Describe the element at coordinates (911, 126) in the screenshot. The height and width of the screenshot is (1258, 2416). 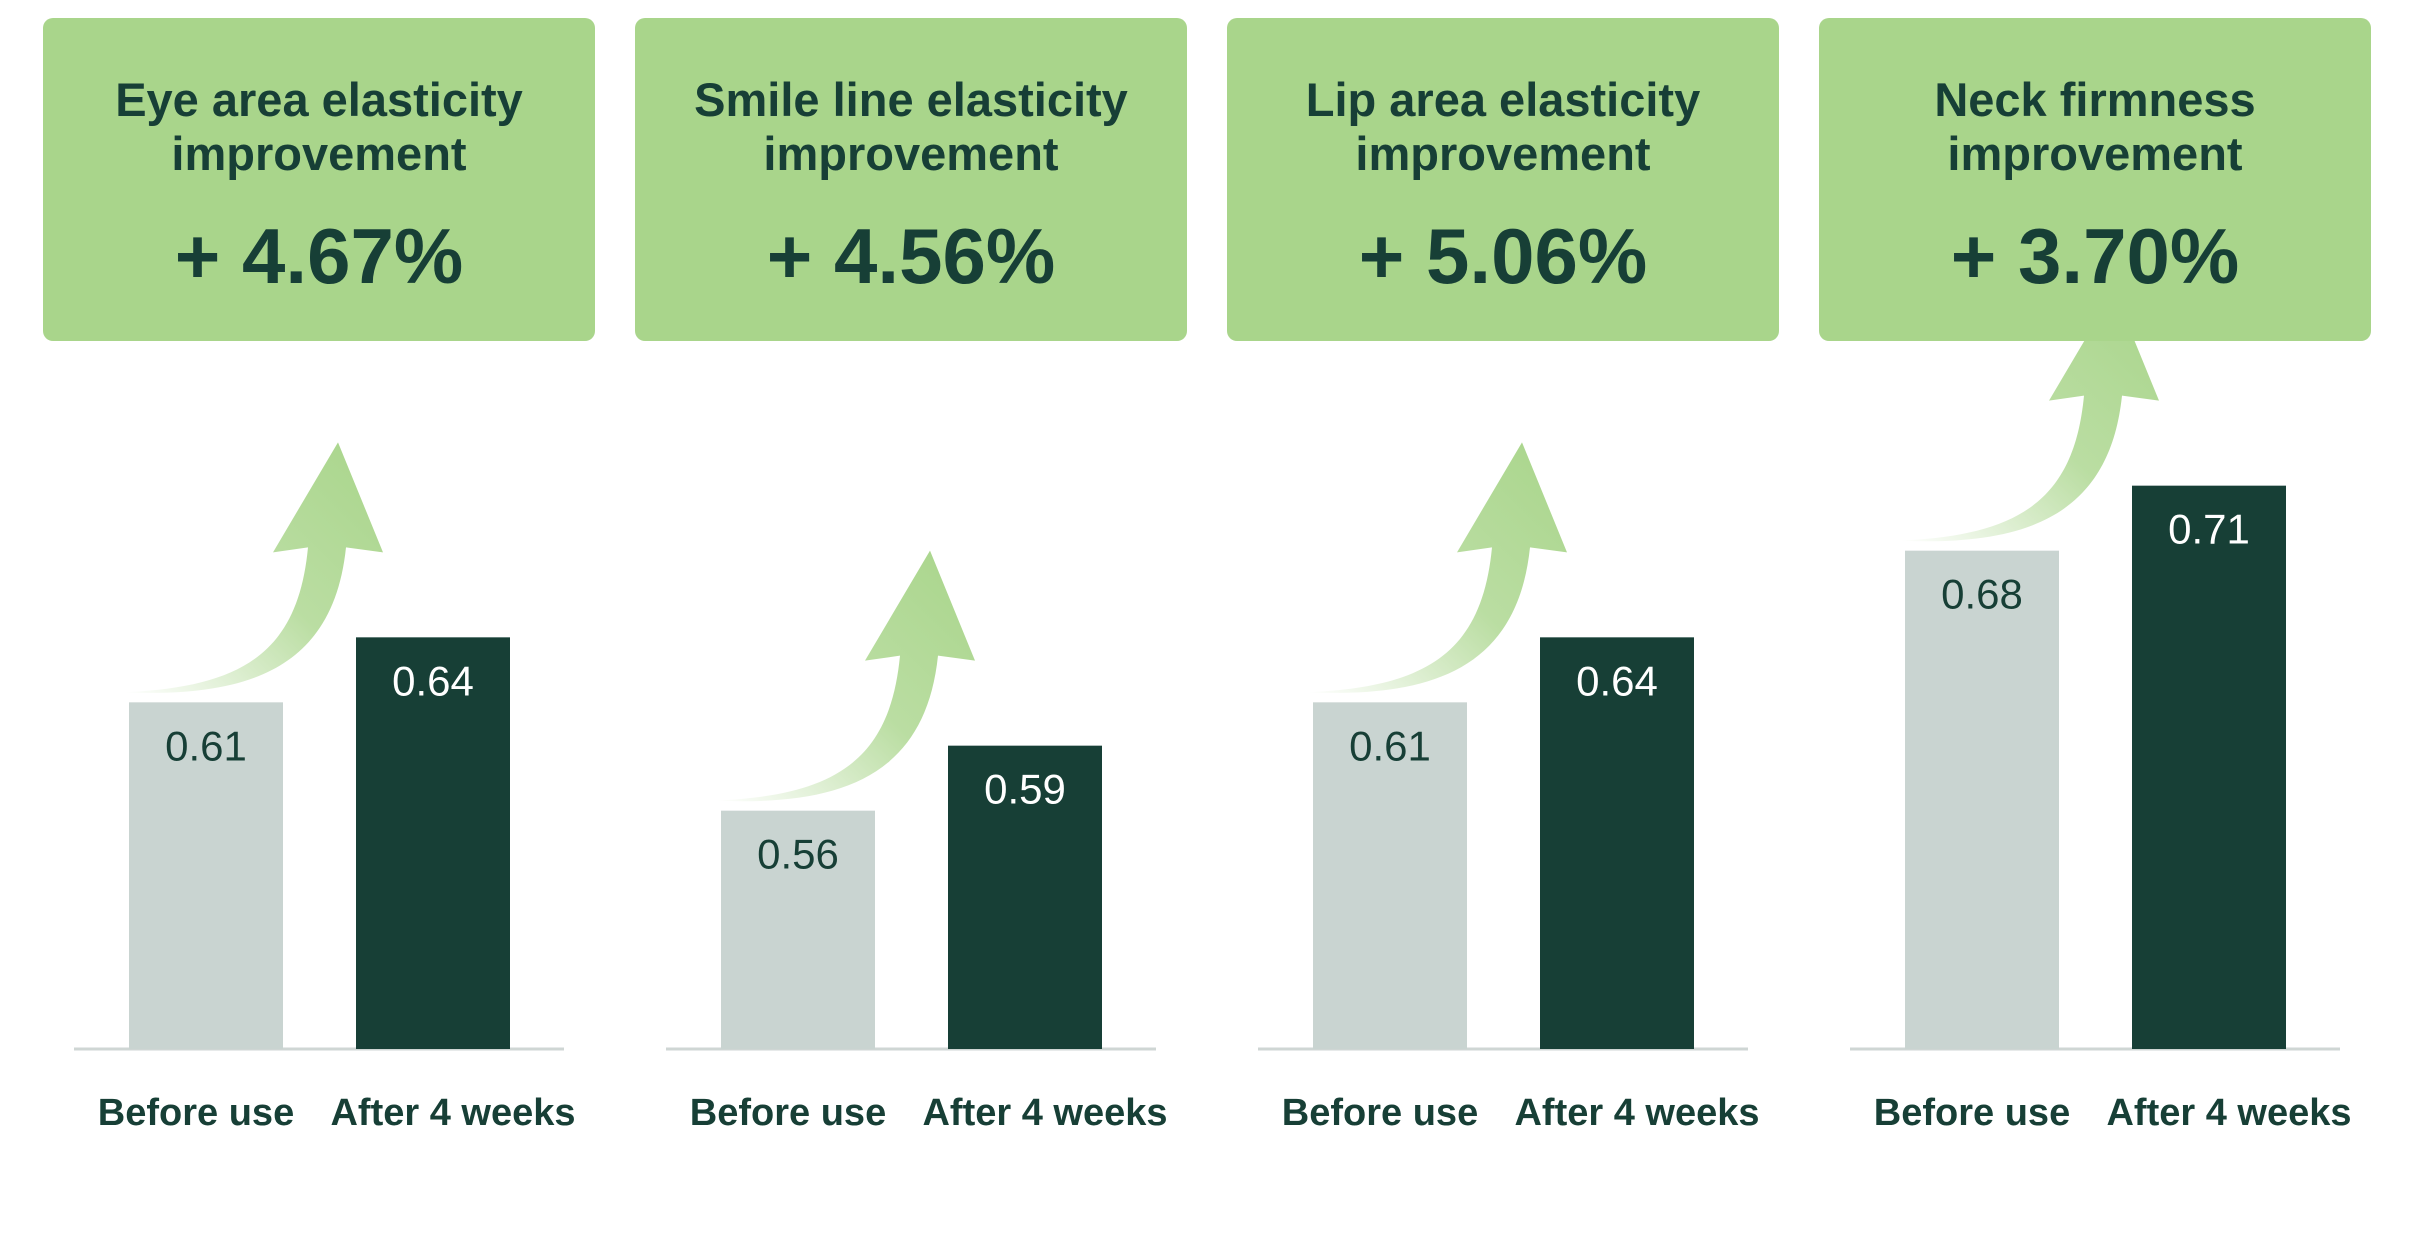
I see `panel-title: Smile line elasticity improvement` at that location.